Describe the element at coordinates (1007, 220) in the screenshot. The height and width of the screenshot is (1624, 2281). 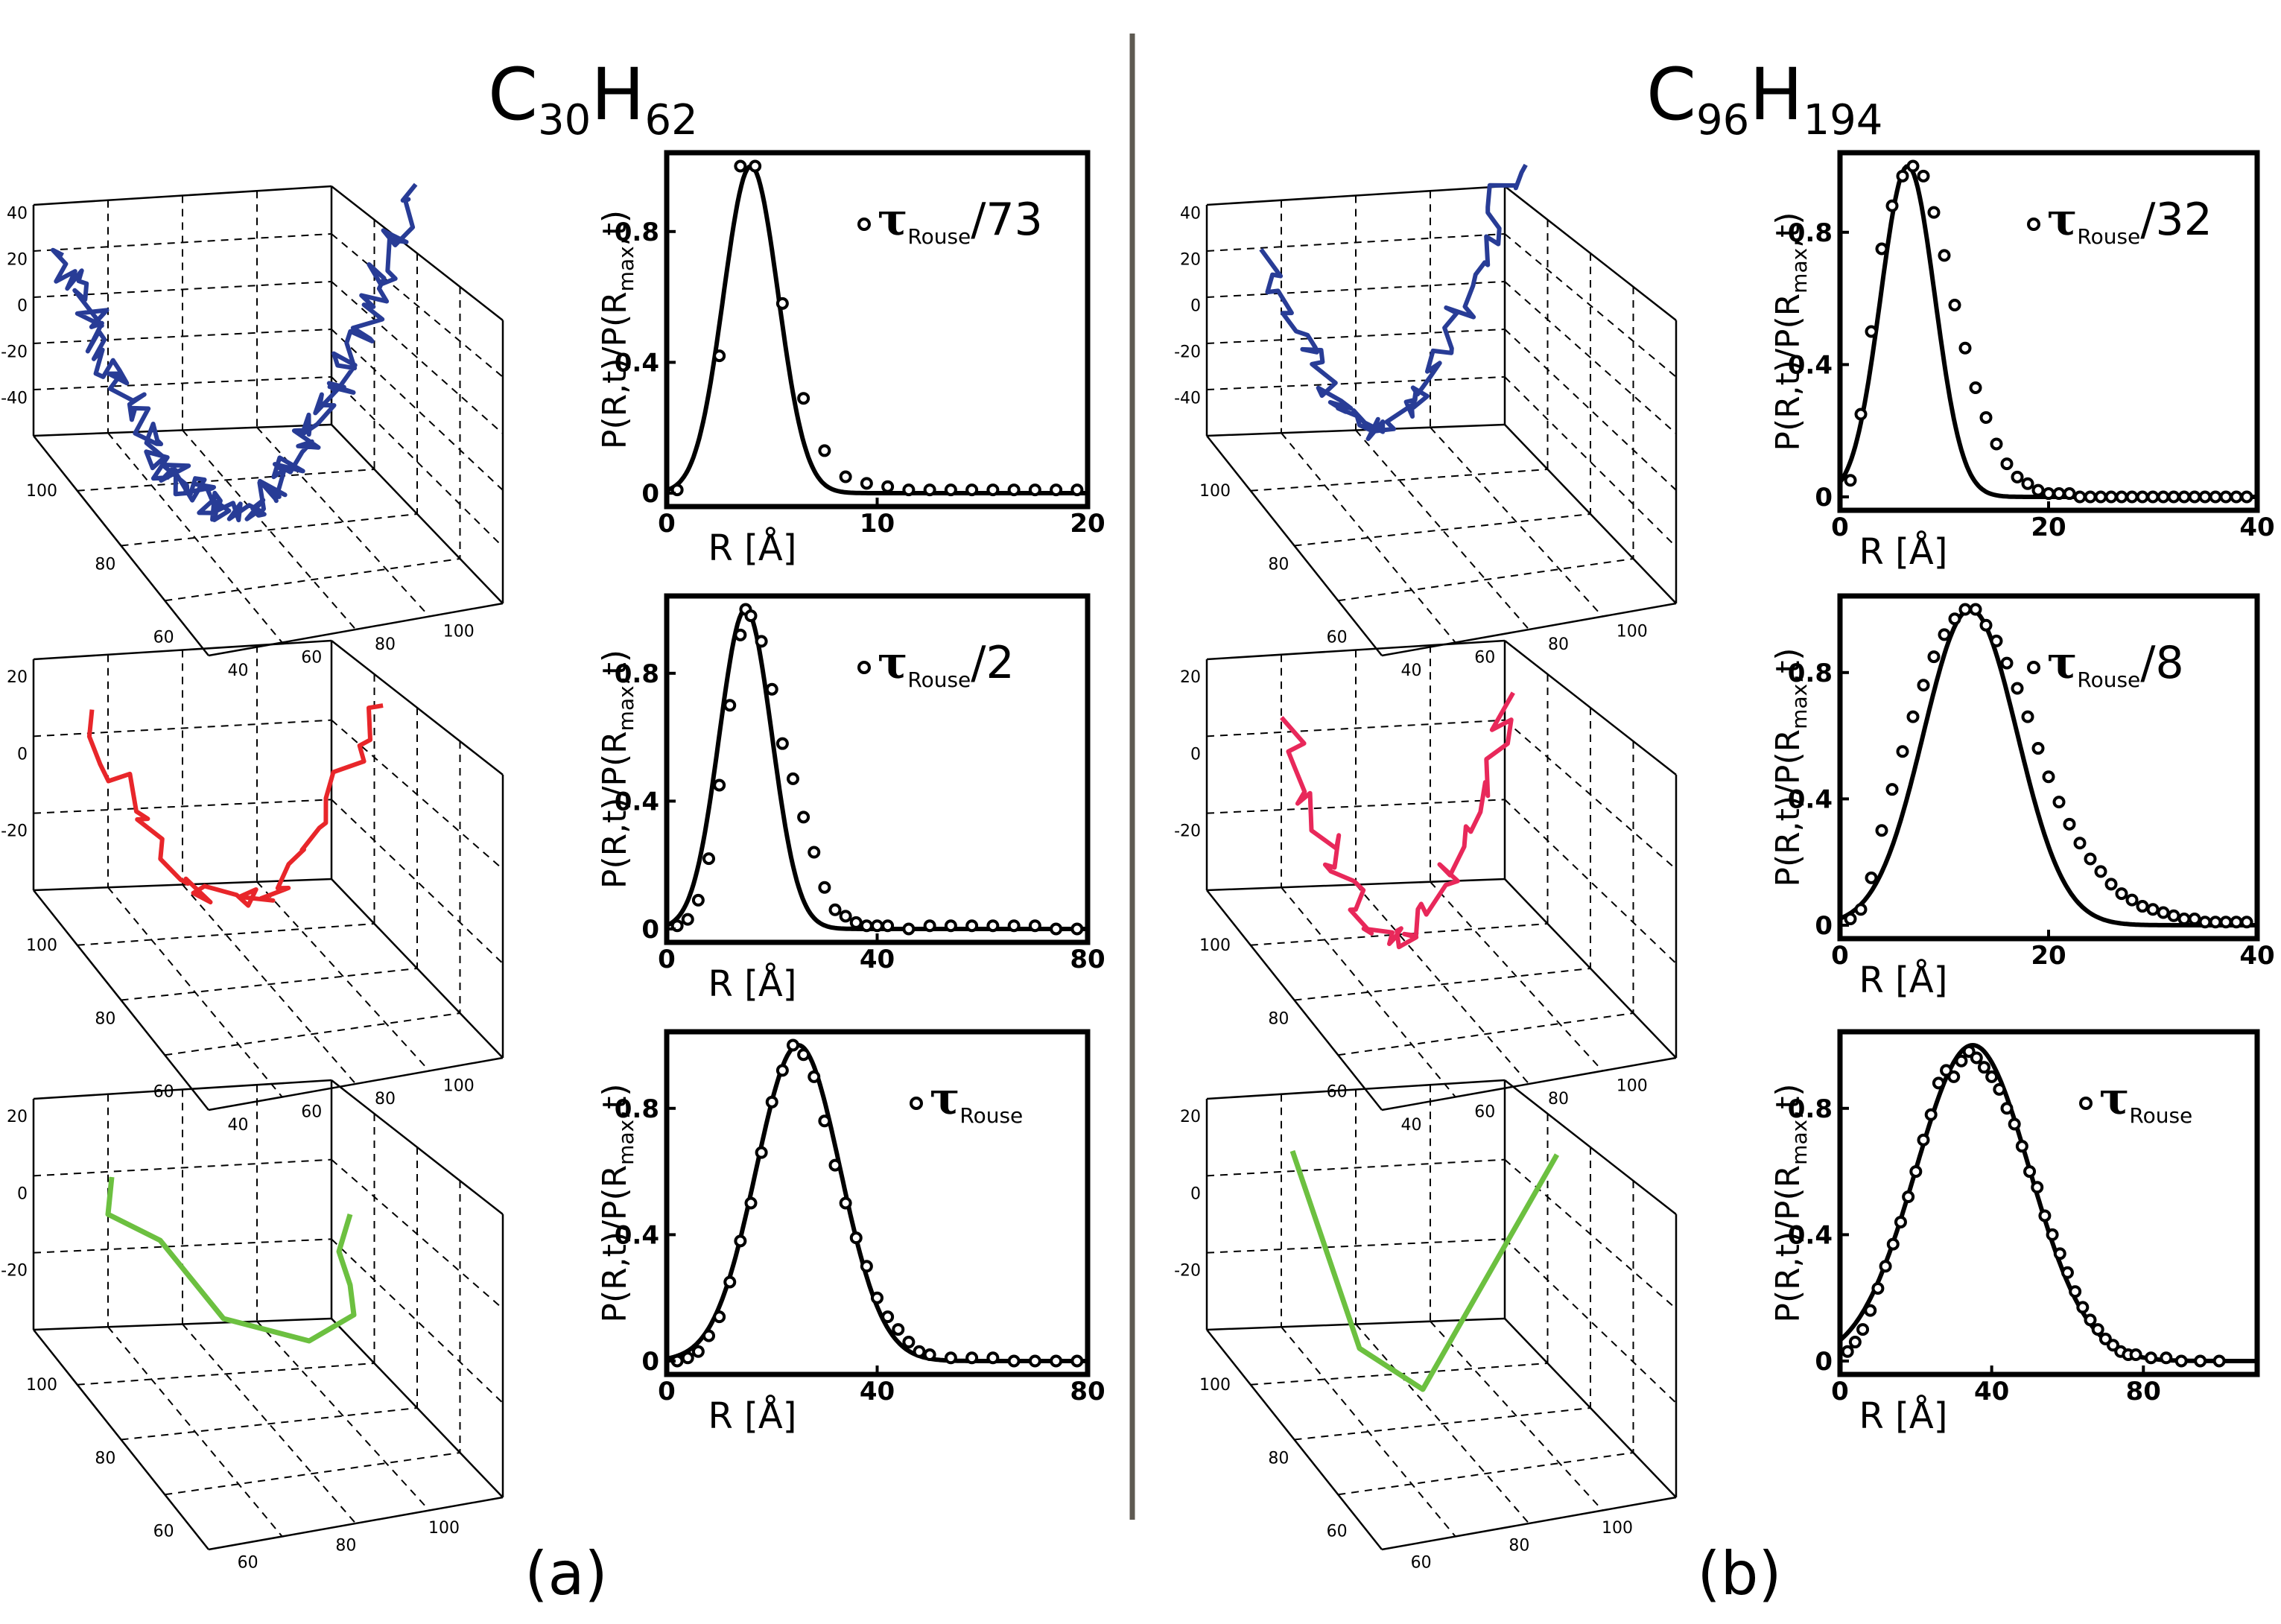
I see `tau-suffix: /73` at that location.